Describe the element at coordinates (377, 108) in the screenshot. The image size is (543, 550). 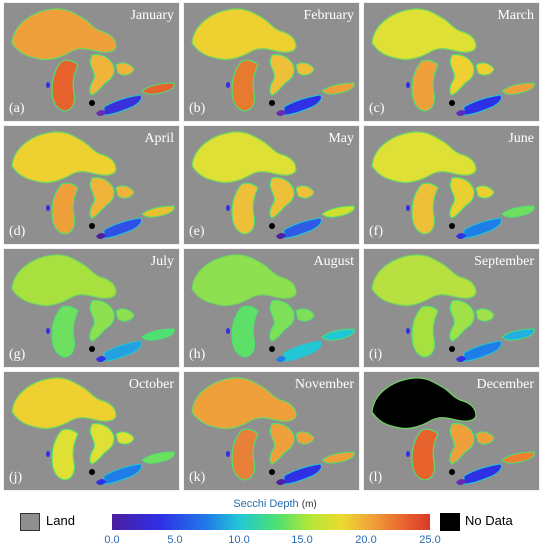
I see `panel-letter-label: (c)` at that location.